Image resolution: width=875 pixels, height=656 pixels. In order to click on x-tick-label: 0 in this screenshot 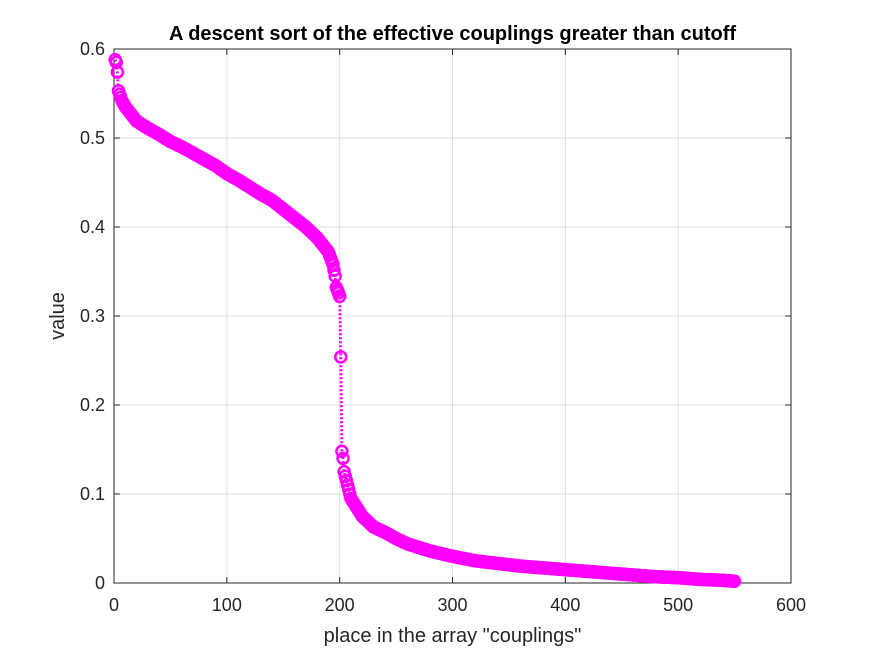, I will do `click(114, 605)`.